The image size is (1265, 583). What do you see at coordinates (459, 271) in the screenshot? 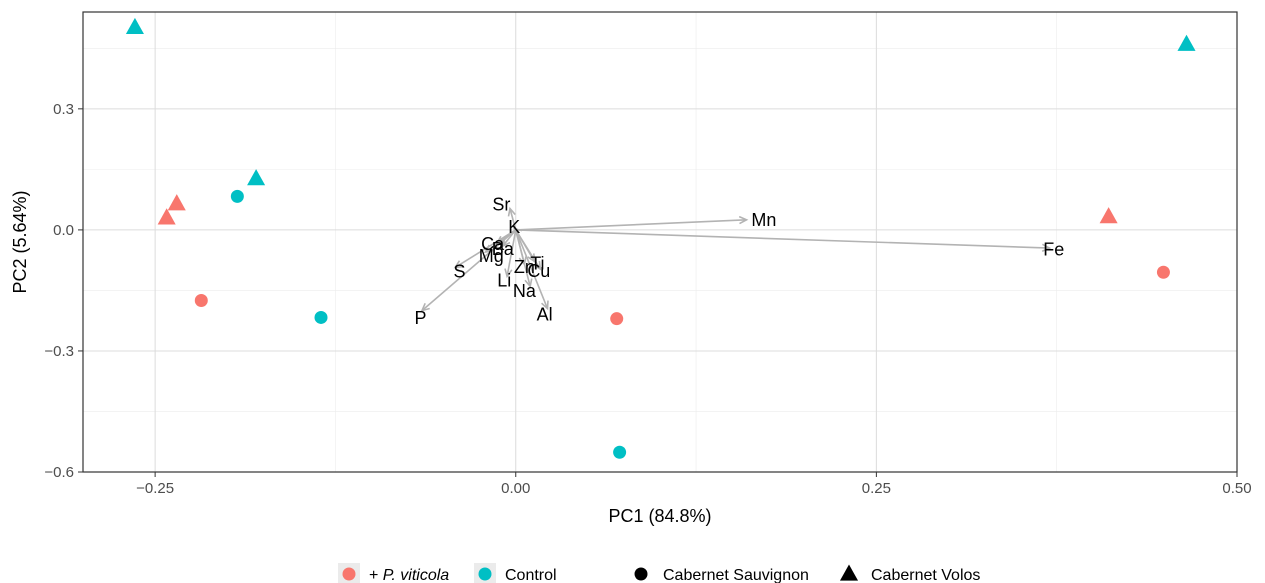
I see `loading-label-s: S` at bounding box center [459, 271].